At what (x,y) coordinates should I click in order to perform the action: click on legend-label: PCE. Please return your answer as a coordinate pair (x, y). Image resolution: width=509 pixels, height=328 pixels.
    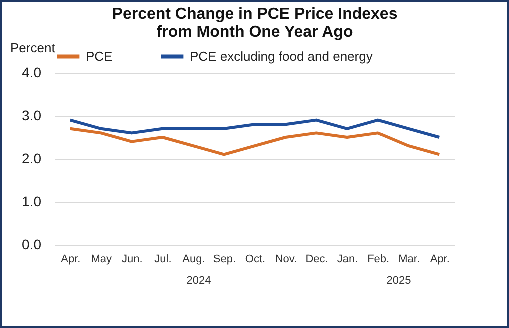
    Looking at the image, I should click on (100, 56).